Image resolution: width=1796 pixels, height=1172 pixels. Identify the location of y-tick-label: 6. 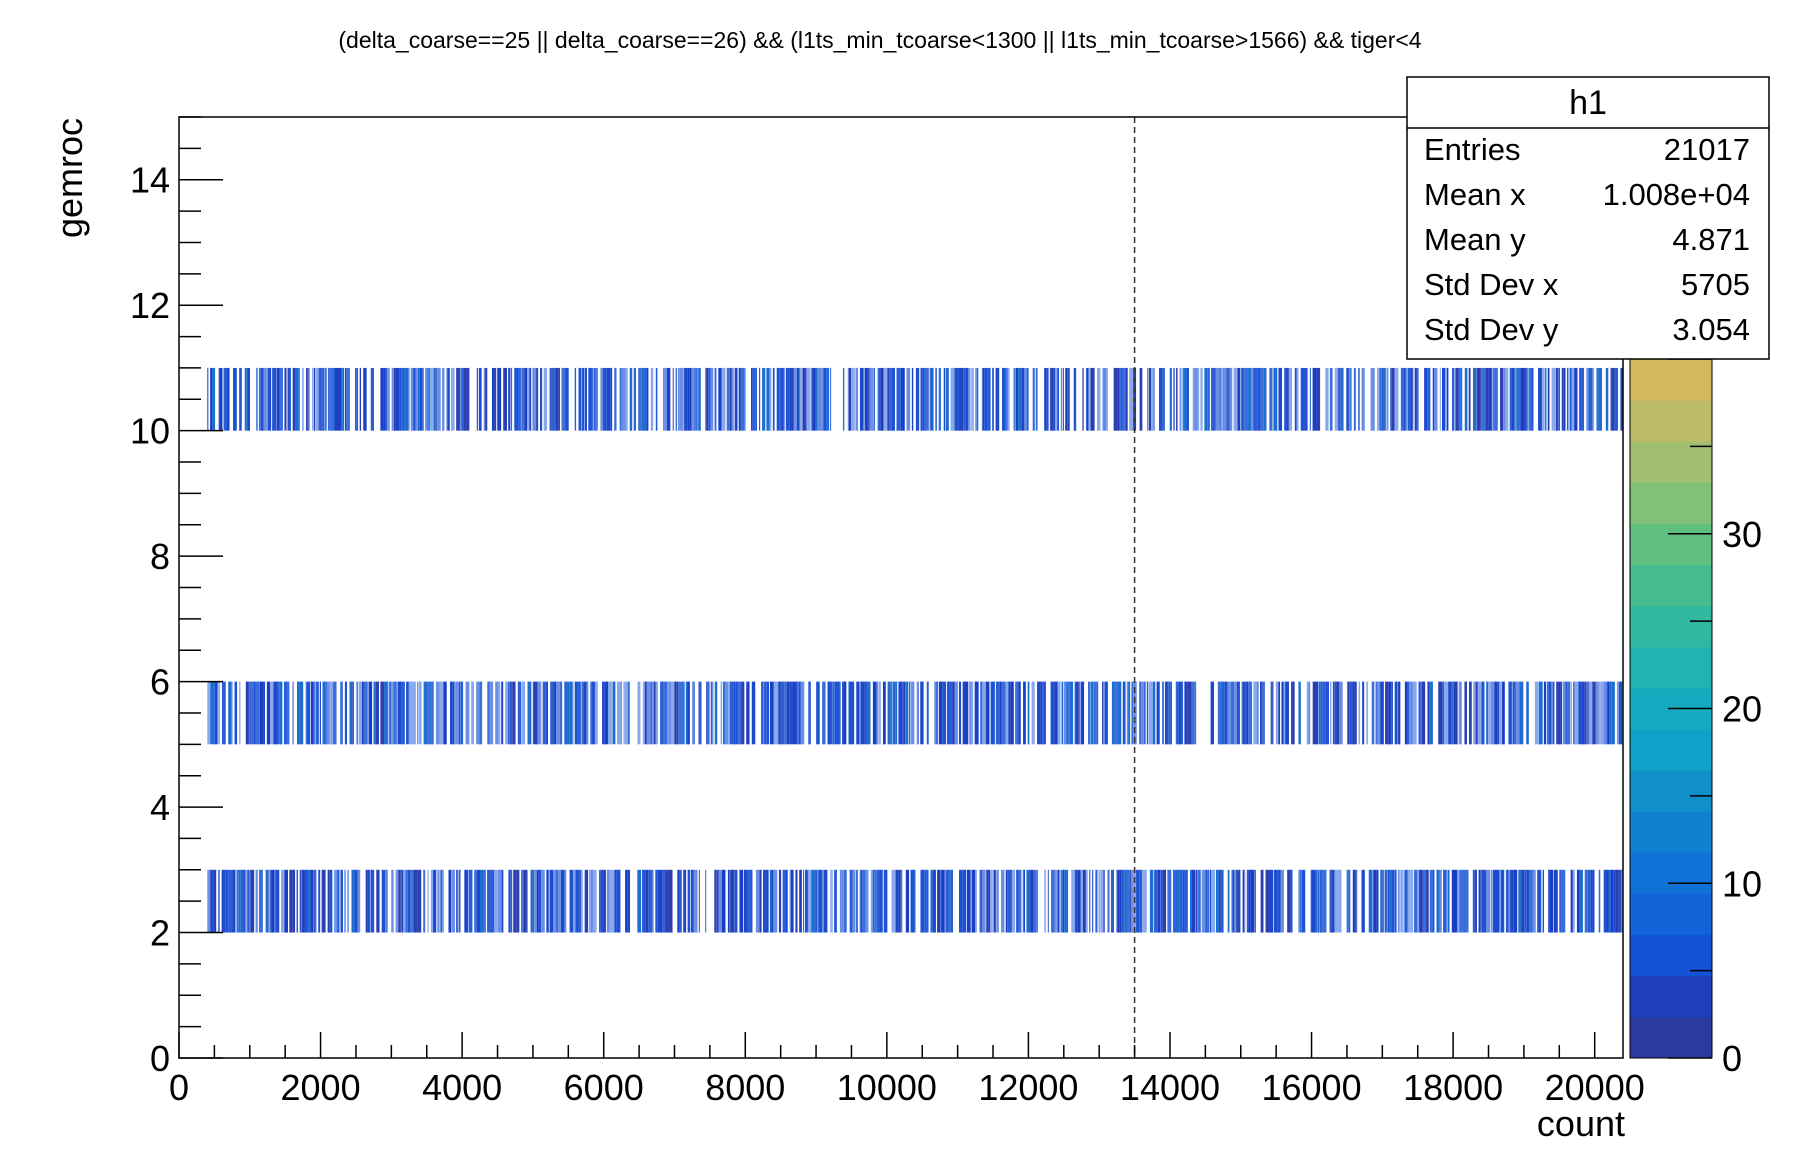
(160, 682).